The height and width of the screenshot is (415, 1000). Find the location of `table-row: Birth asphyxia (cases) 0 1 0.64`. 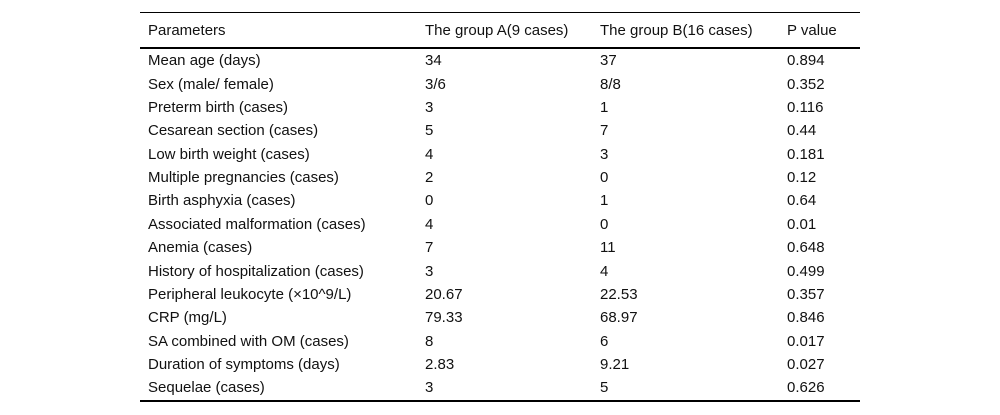

table-row: Birth asphyxia (cases) 0 1 0.64 is located at coordinates (500, 200).